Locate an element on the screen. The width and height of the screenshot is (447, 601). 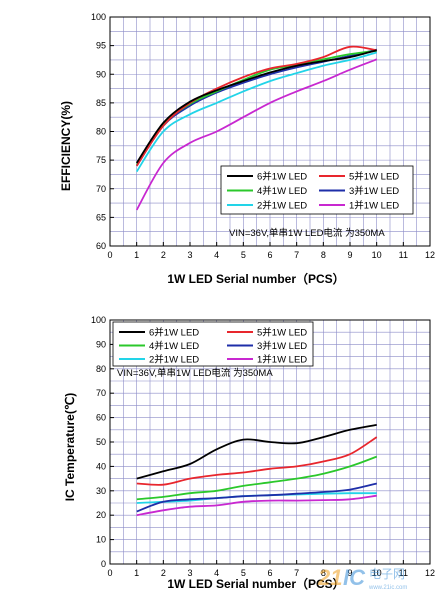
temperature-note: VIN=36V,单串1W LED电流 为350MA is located at coordinates (195, 373).